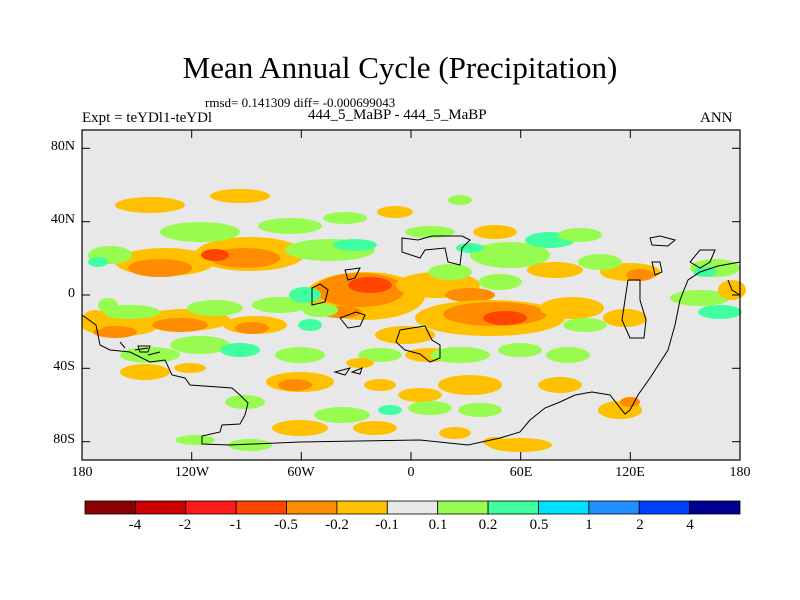  What do you see at coordinates (62, 219) in the screenshot?
I see `lat-label-40n: 40N` at bounding box center [62, 219].